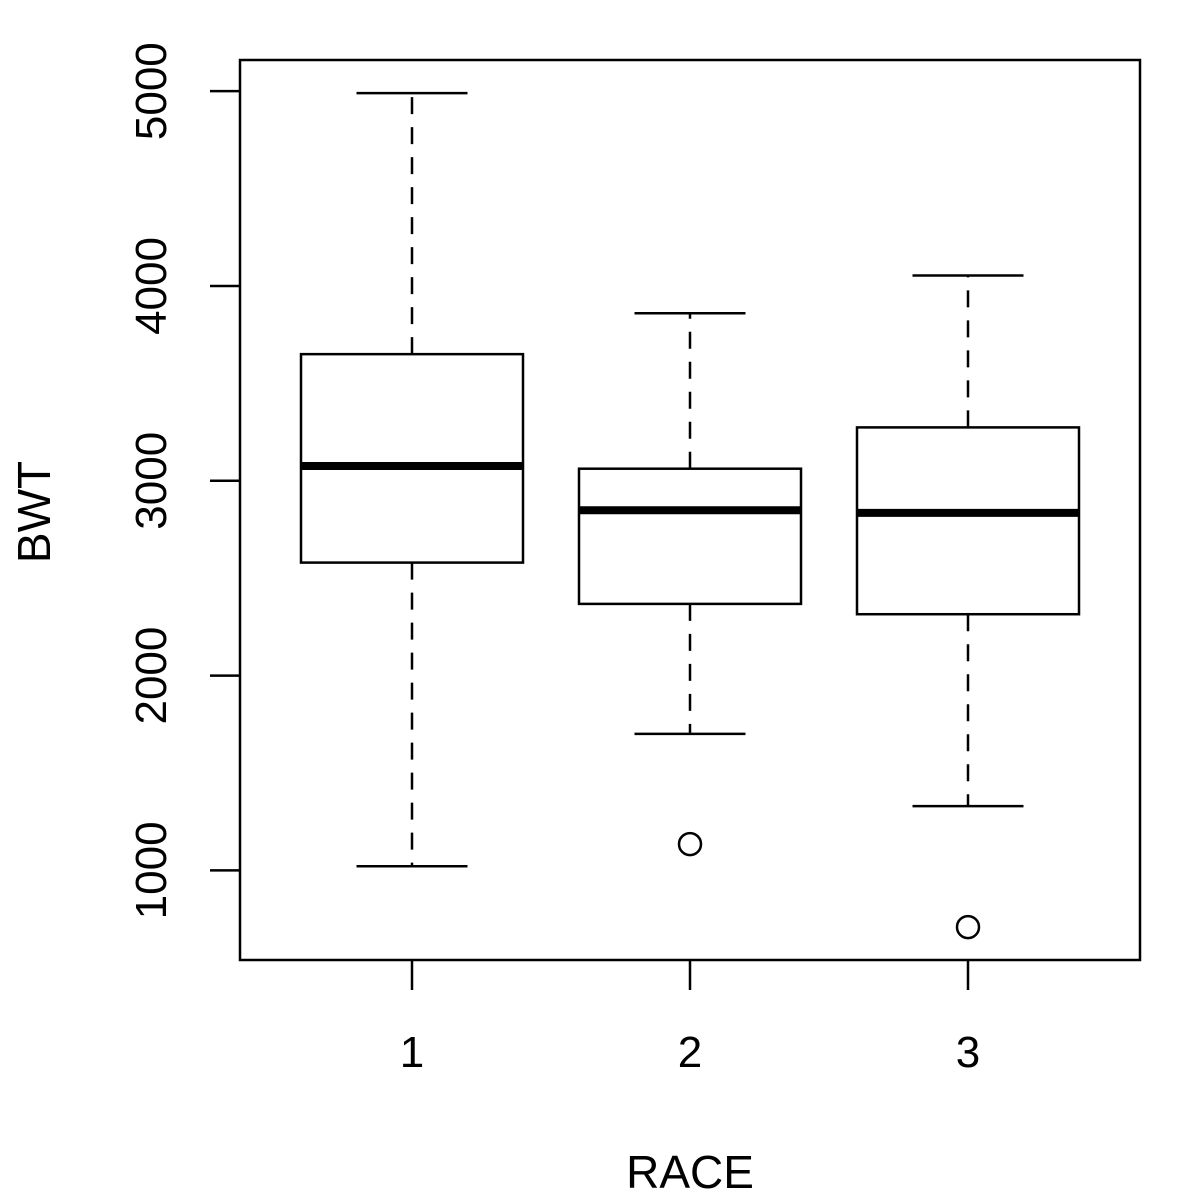 The height and width of the screenshot is (1200, 1200). I want to click on y-tick-label: 3000, so click(151, 481).